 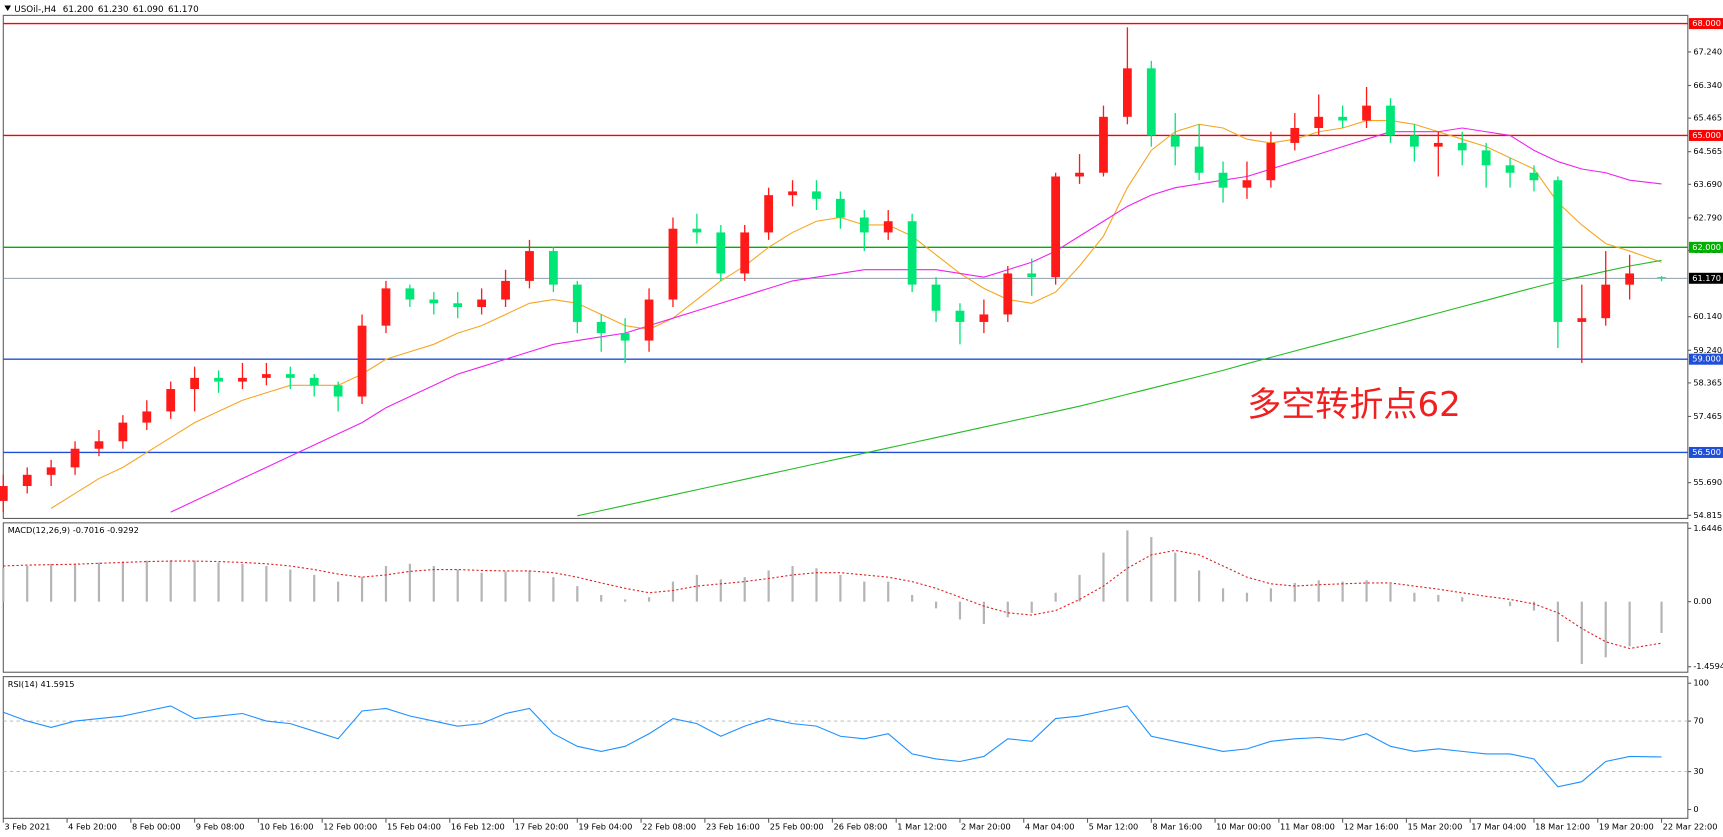 What do you see at coordinates (1562, 827) in the screenshot?
I see `x-tick-label: 18 Mar 12:00` at bounding box center [1562, 827].